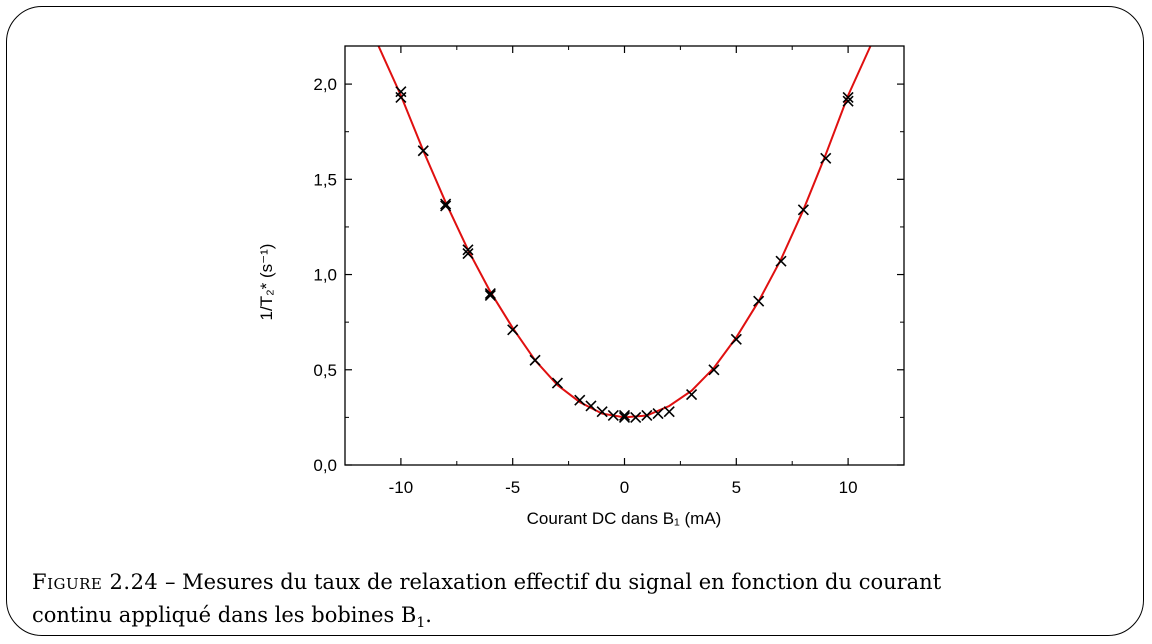  What do you see at coordinates (325, 84) in the screenshot?
I see `y-tick-label: 2,0` at bounding box center [325, 84].